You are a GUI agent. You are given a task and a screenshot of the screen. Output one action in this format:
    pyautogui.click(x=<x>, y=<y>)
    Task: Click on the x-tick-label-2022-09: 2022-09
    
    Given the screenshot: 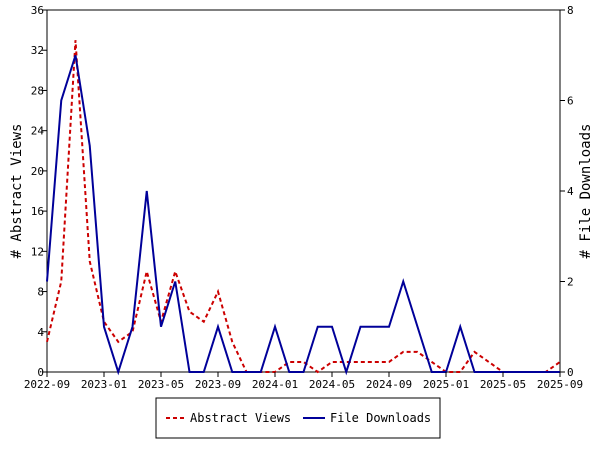 What is the action you would take?
    pyautogui.click(x=47, y=384)
    